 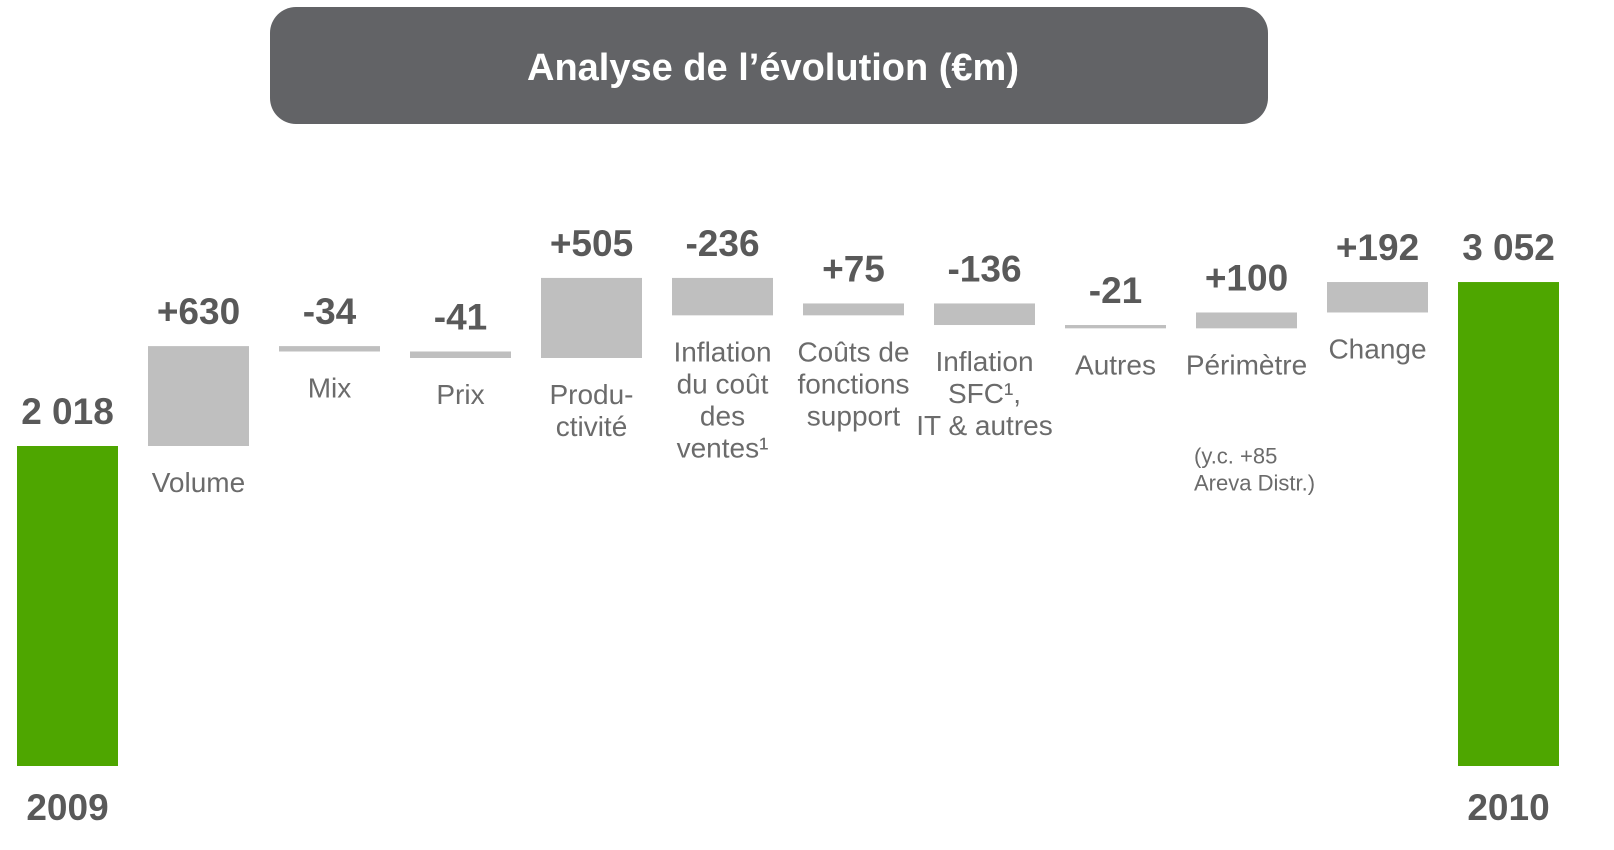 I want to click on category-label: Périmètre, so click(x=1246, y=364).